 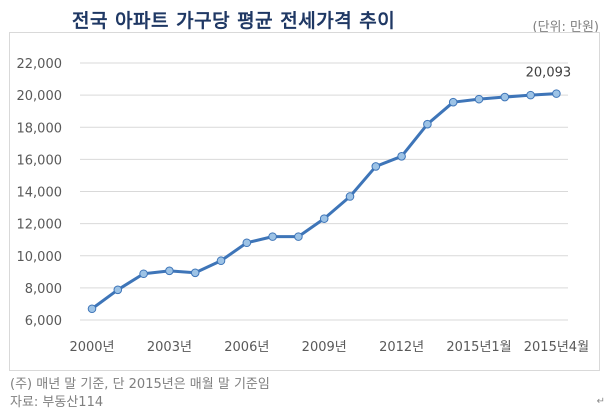 I want to click on unit-label: (단위: 만원), so click(x=566, y=27).